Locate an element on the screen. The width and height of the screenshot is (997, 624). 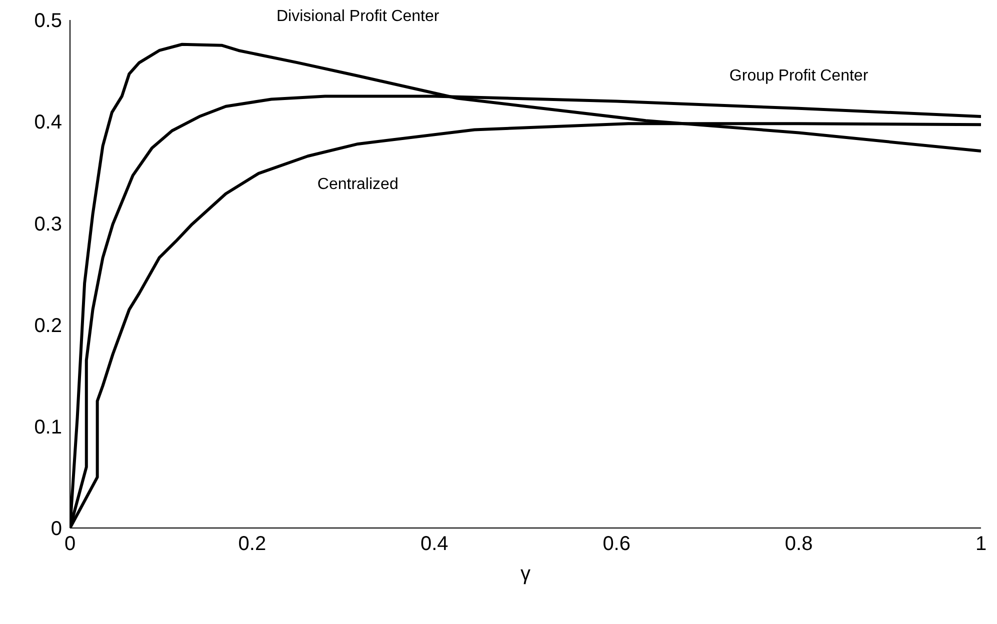
x-tick-label: 0 is located at coordinates (70, 544).